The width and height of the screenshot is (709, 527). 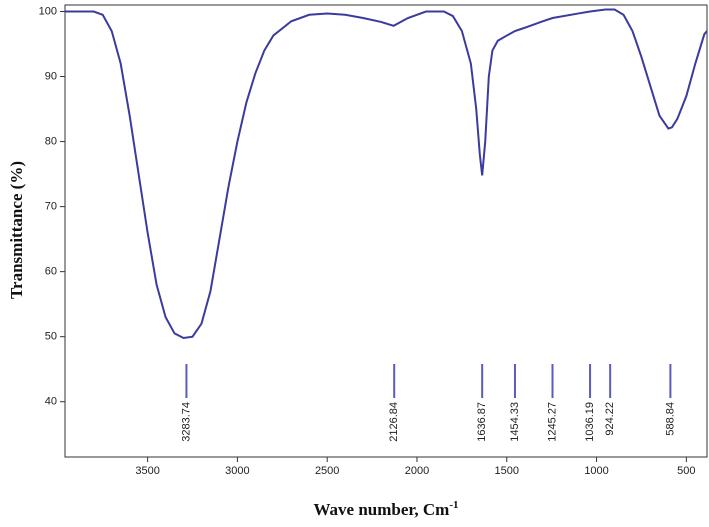 I want to click on x-tick-label: 2500, so click(x=327, y=471).